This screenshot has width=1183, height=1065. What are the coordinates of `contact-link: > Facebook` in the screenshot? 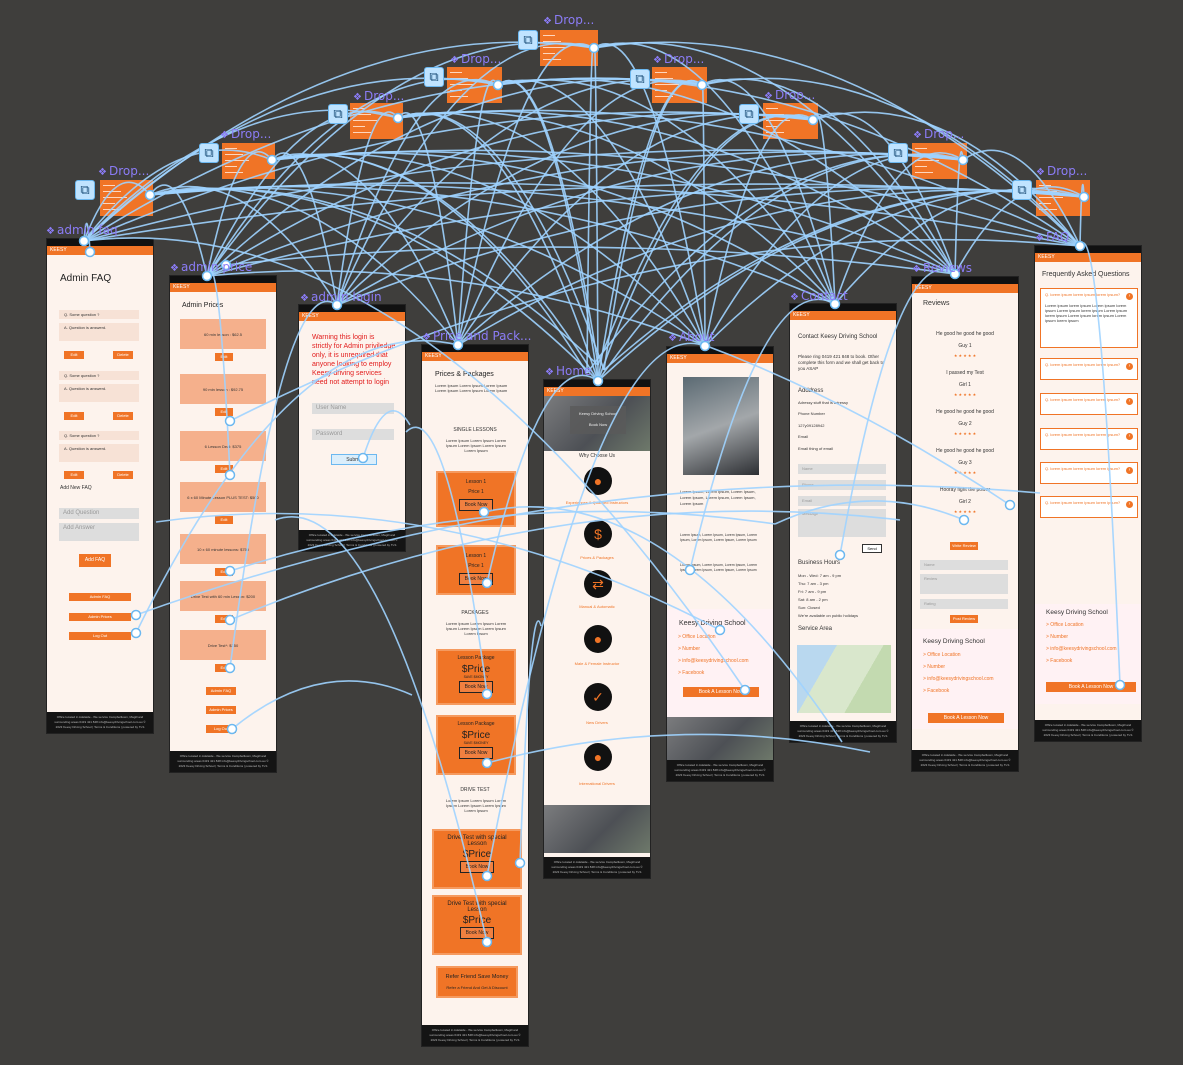 It's located at (936, 691).